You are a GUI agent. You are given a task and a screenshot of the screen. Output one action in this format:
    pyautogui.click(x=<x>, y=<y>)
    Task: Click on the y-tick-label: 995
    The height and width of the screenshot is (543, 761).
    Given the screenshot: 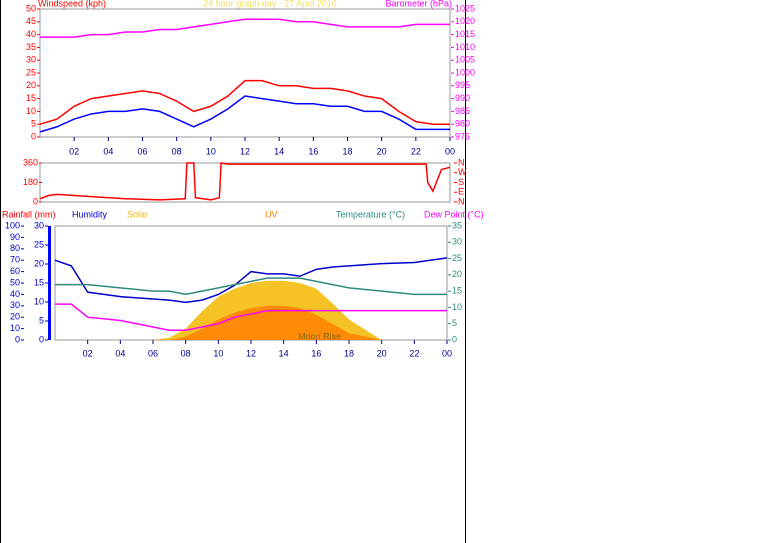 What is the action you would take?
    pyautogui.click(x=462, y=85)
    